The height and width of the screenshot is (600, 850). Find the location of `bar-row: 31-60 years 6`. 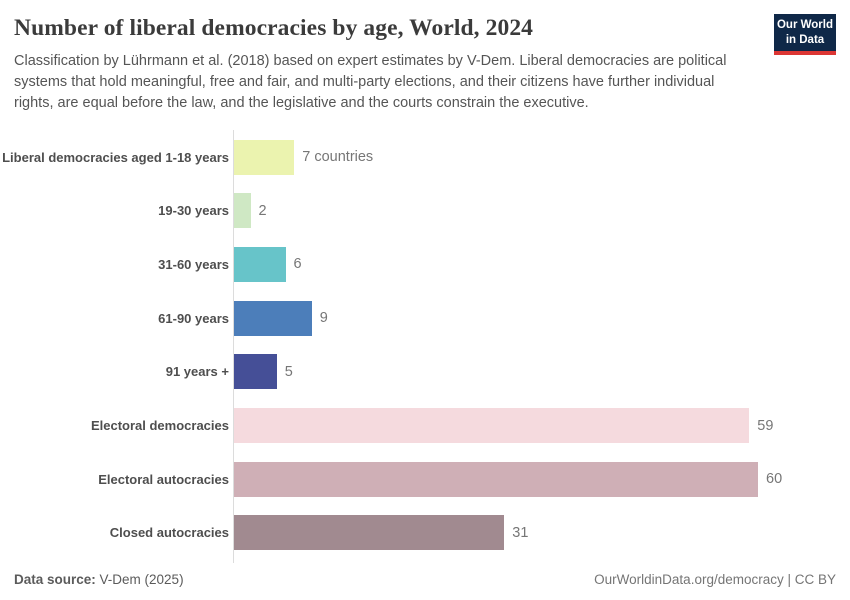

bar-row: 31-60 years 6 is located at coordinates (425, 265).